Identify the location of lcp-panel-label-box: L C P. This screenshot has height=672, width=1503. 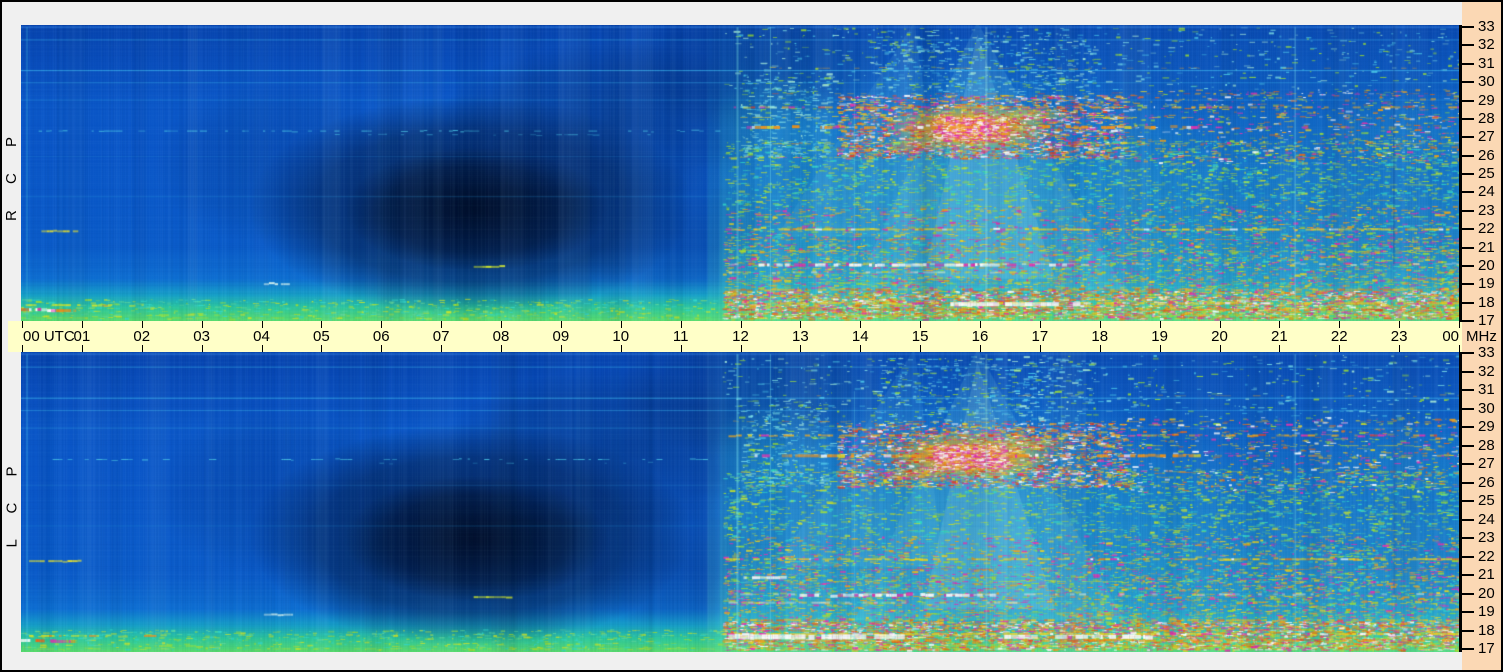
(11, 501).